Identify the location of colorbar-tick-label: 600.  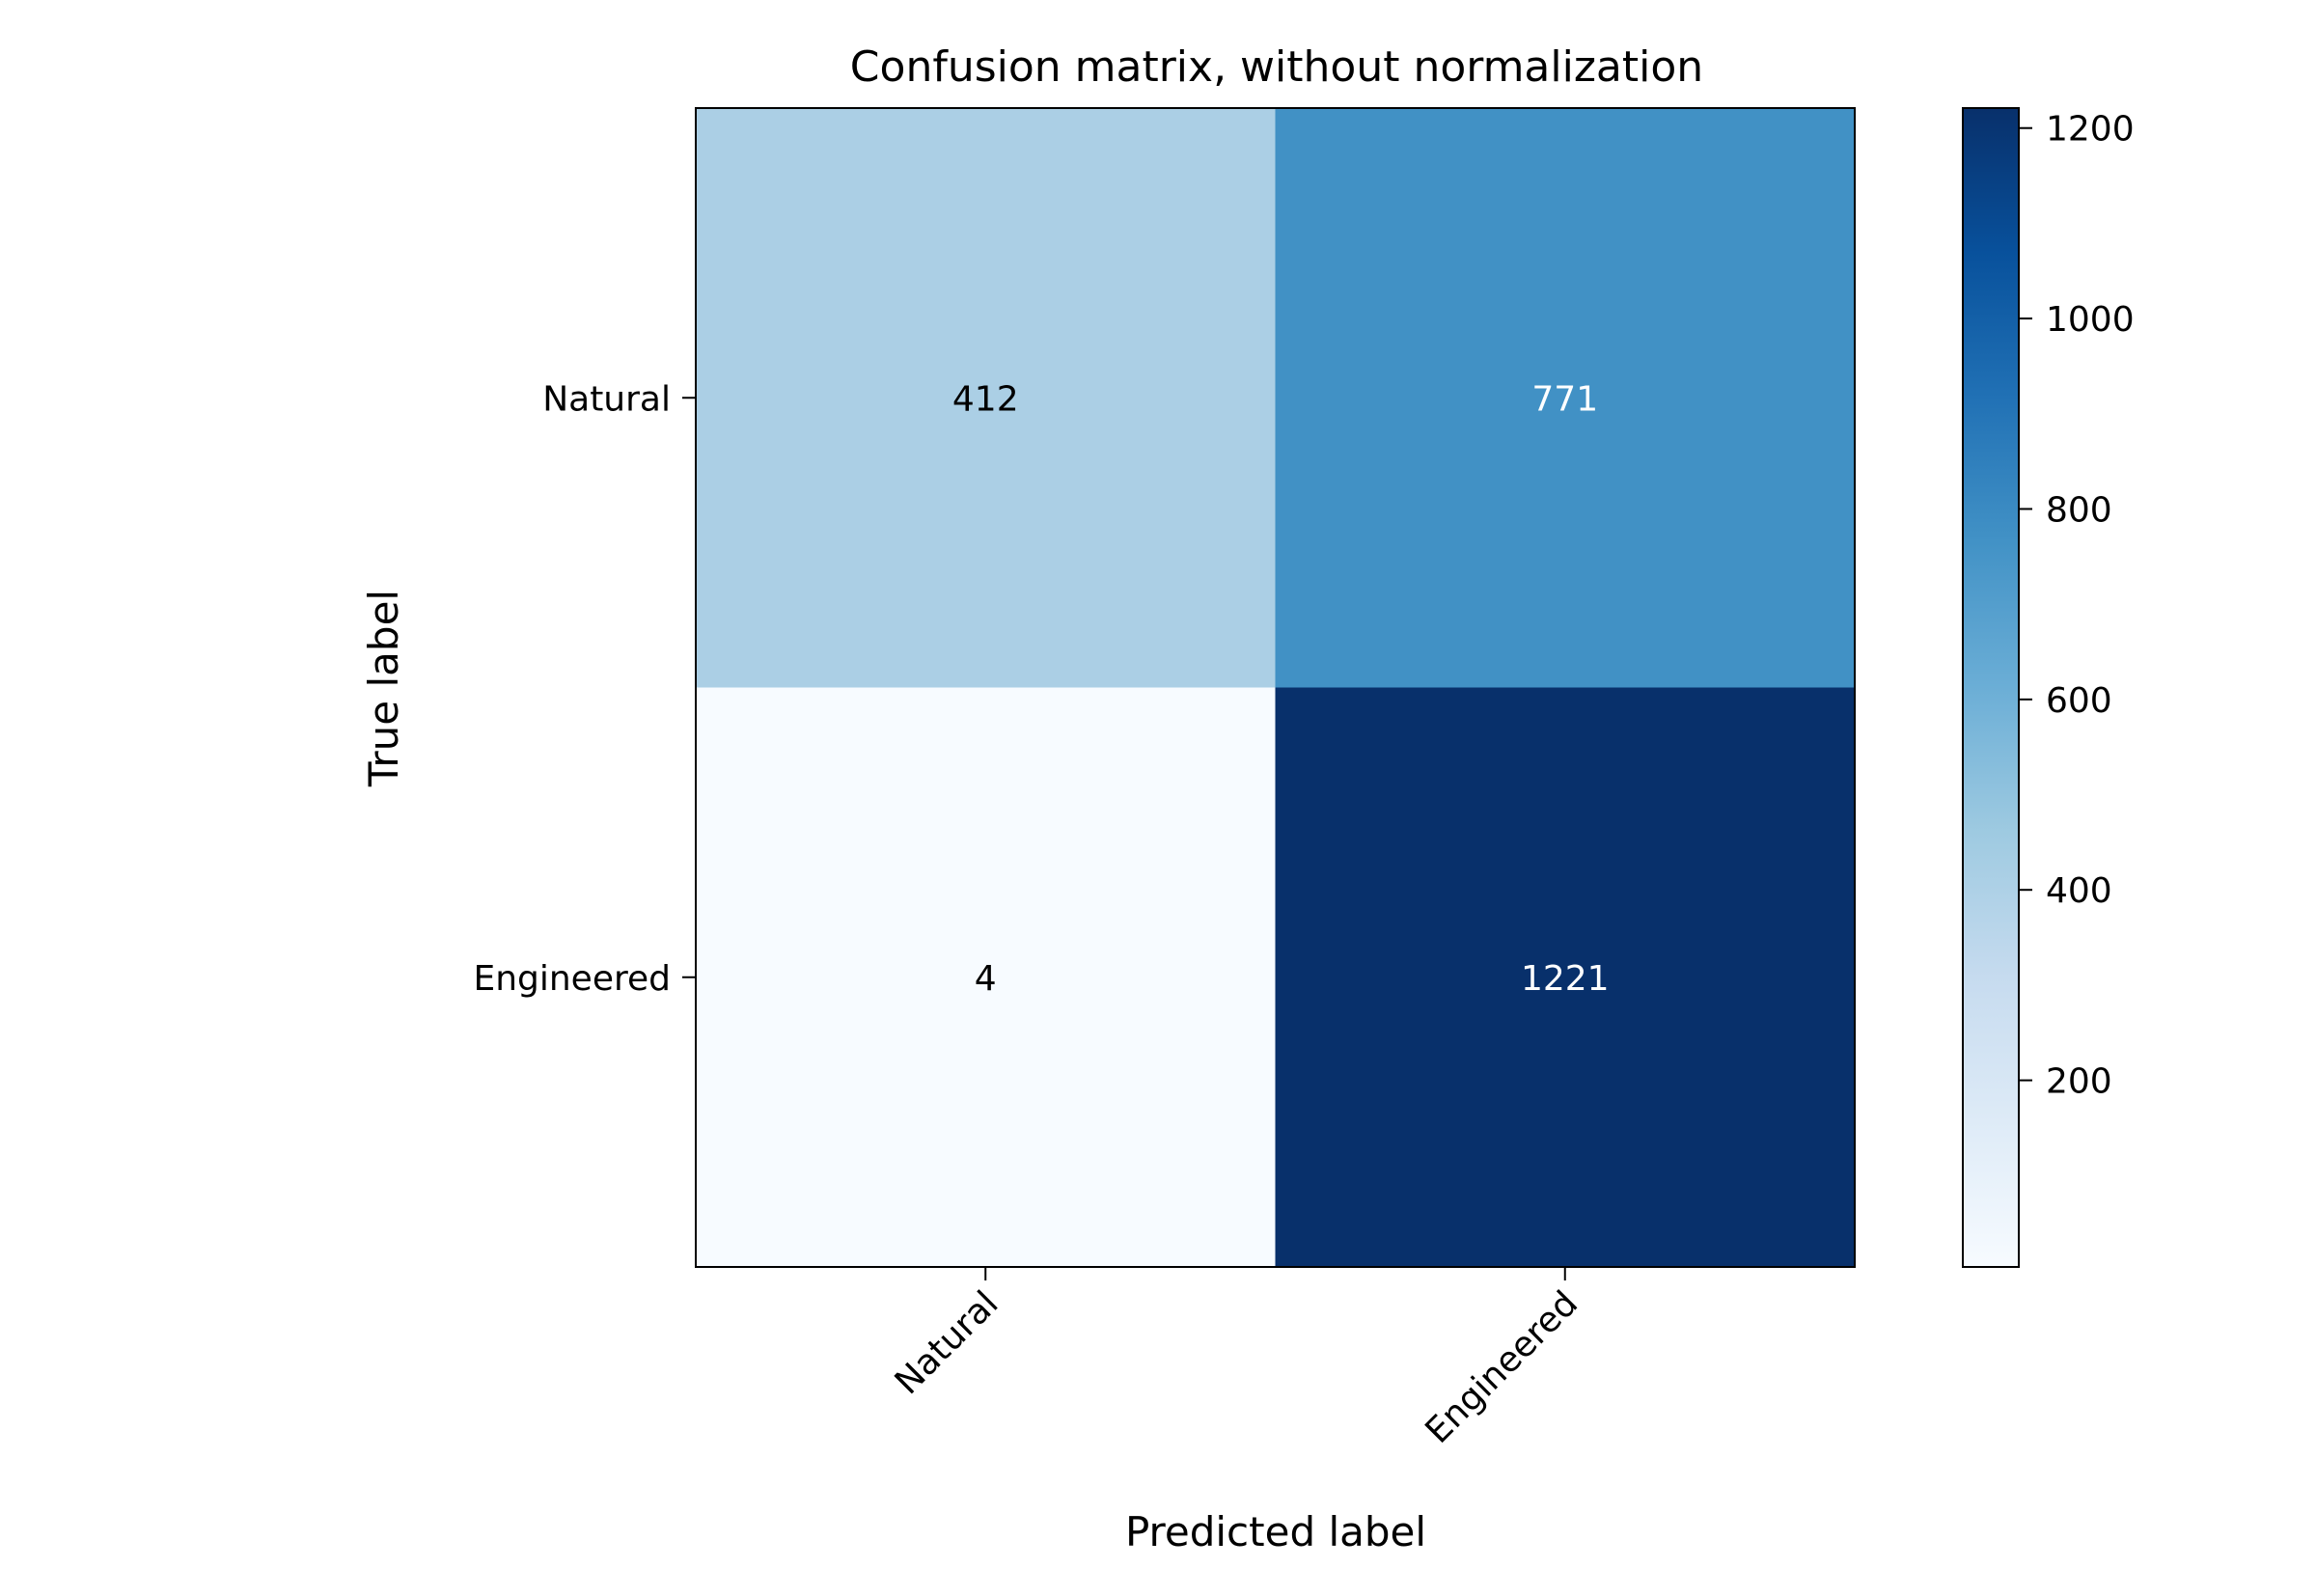
(2079, 701).